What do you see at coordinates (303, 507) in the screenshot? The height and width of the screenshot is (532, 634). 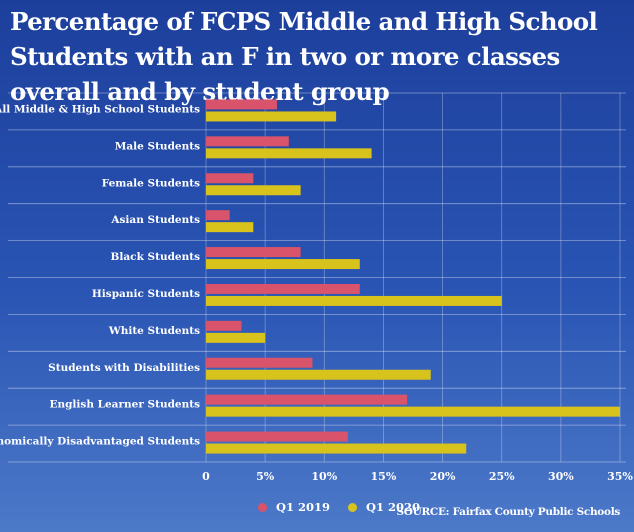 I see `legend-label-q1-2019: Q1 2019` at bounding box center [303, 507].